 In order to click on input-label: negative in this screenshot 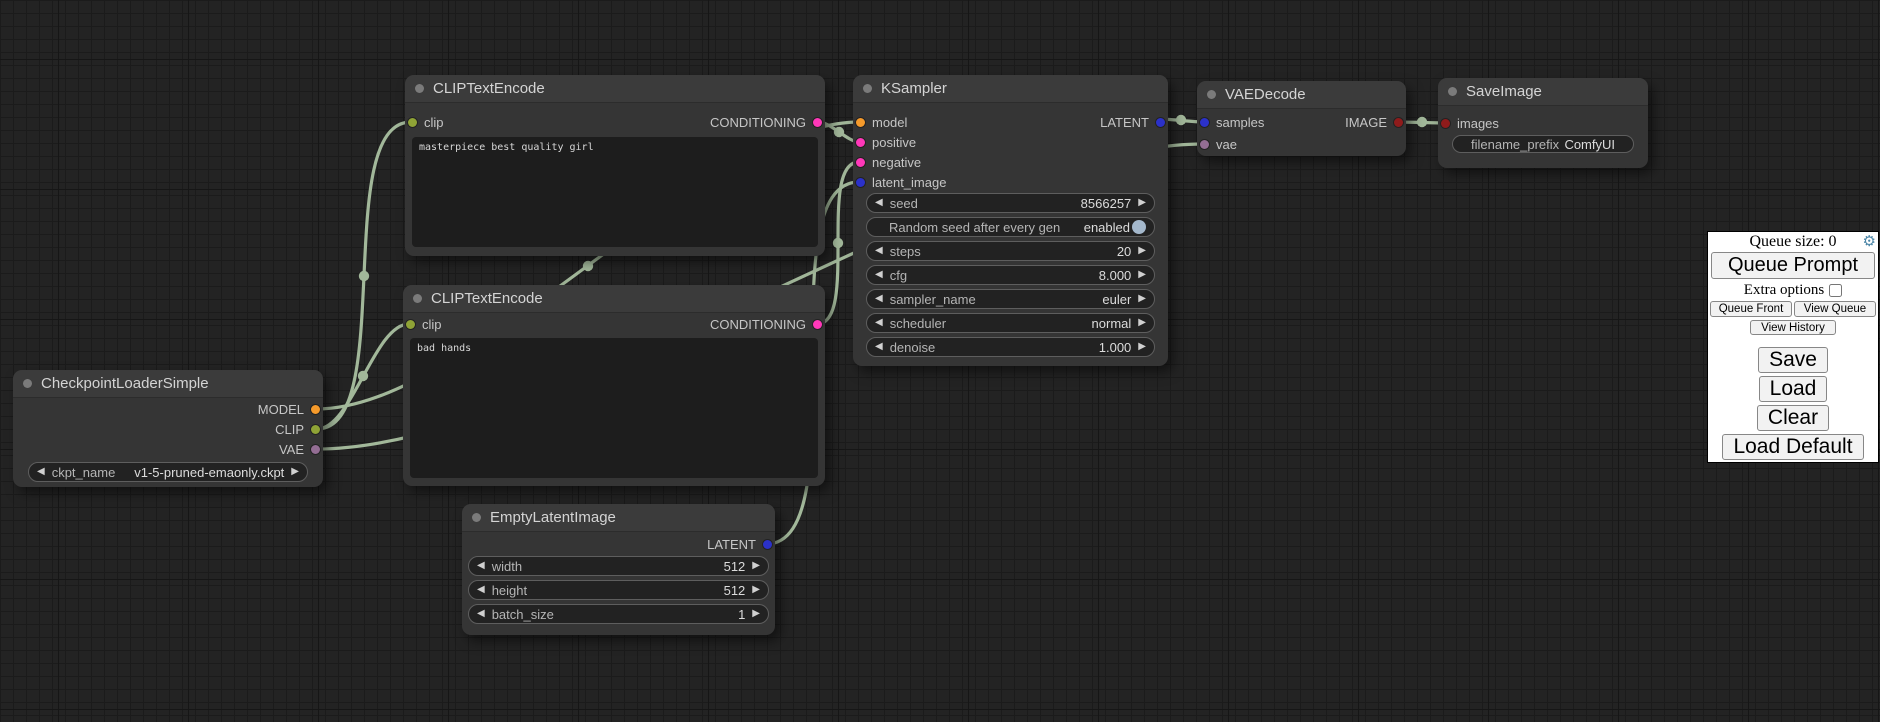, I will do `click(897, 162)`.